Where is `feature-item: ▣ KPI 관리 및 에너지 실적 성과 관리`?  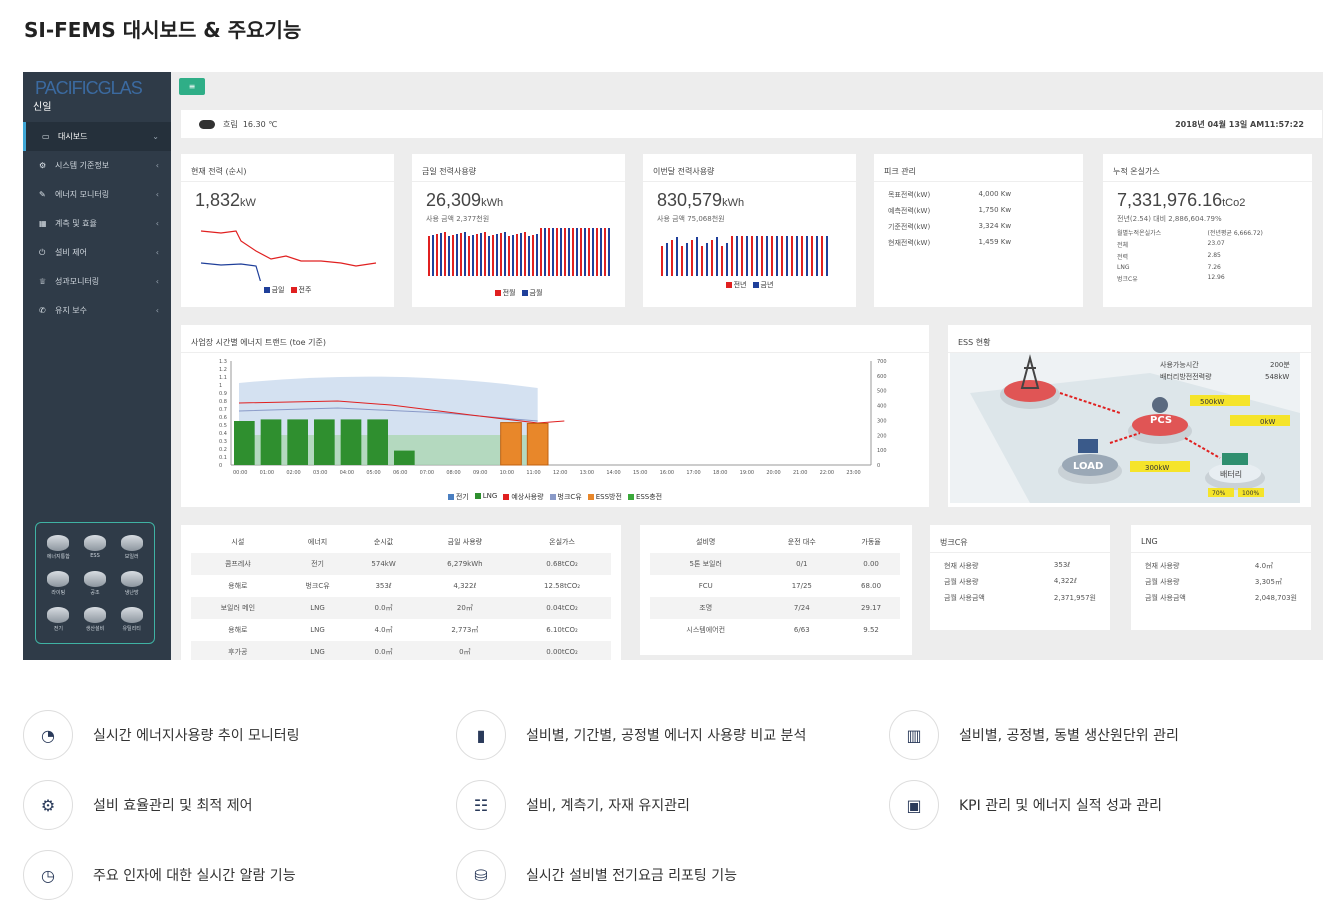
feature-item: ▣ KPI 관리 및 에너지 실적 성과 관리 is located at coordinates (1025, 805).